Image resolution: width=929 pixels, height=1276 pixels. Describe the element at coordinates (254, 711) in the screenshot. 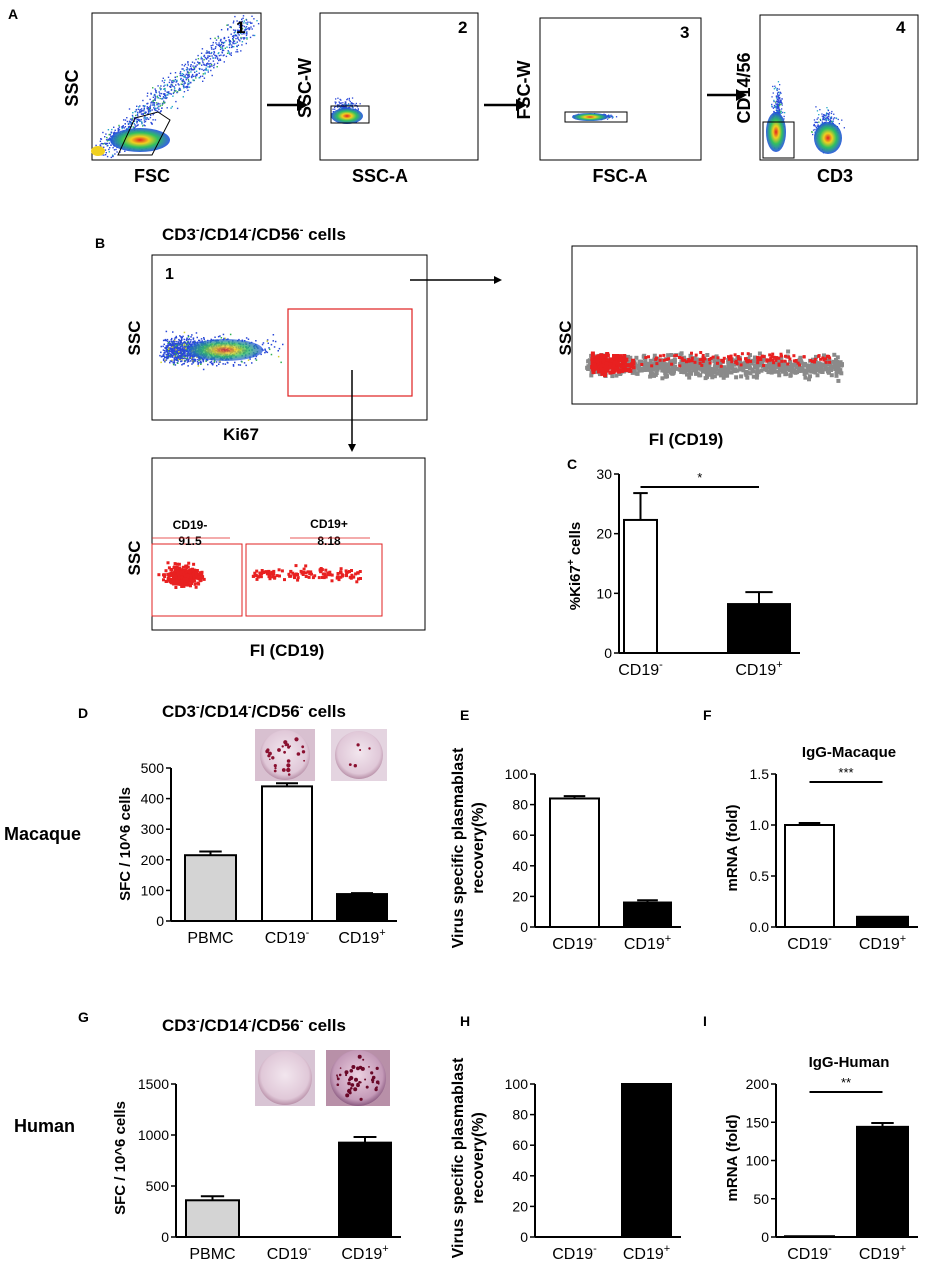

I see `panel-d-title: CD3-/CD14-/CD56- cells` at that location.